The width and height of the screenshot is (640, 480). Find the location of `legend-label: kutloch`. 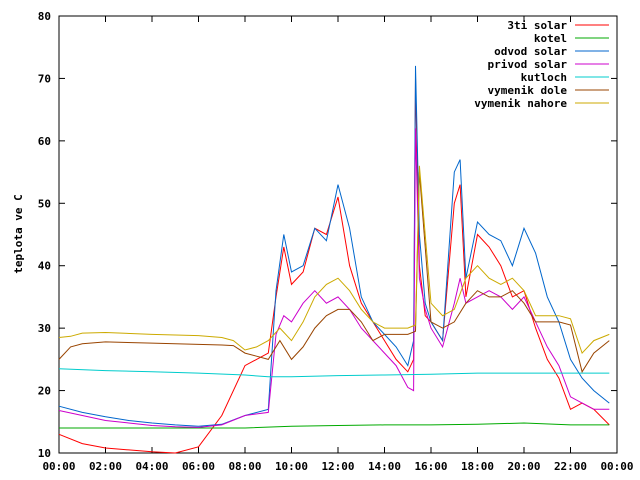

legend-label: kutloch is located at coordinates (544, 77).